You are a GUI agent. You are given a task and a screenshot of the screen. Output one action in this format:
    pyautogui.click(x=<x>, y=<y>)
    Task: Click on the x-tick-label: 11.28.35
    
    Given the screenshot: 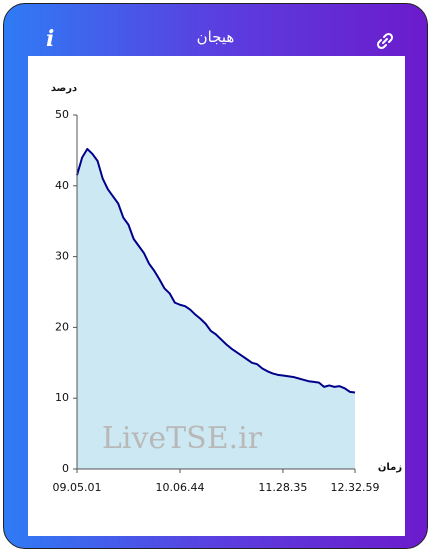 What is the action you would take?
    pyautogui.click(x=282, y=487)
    